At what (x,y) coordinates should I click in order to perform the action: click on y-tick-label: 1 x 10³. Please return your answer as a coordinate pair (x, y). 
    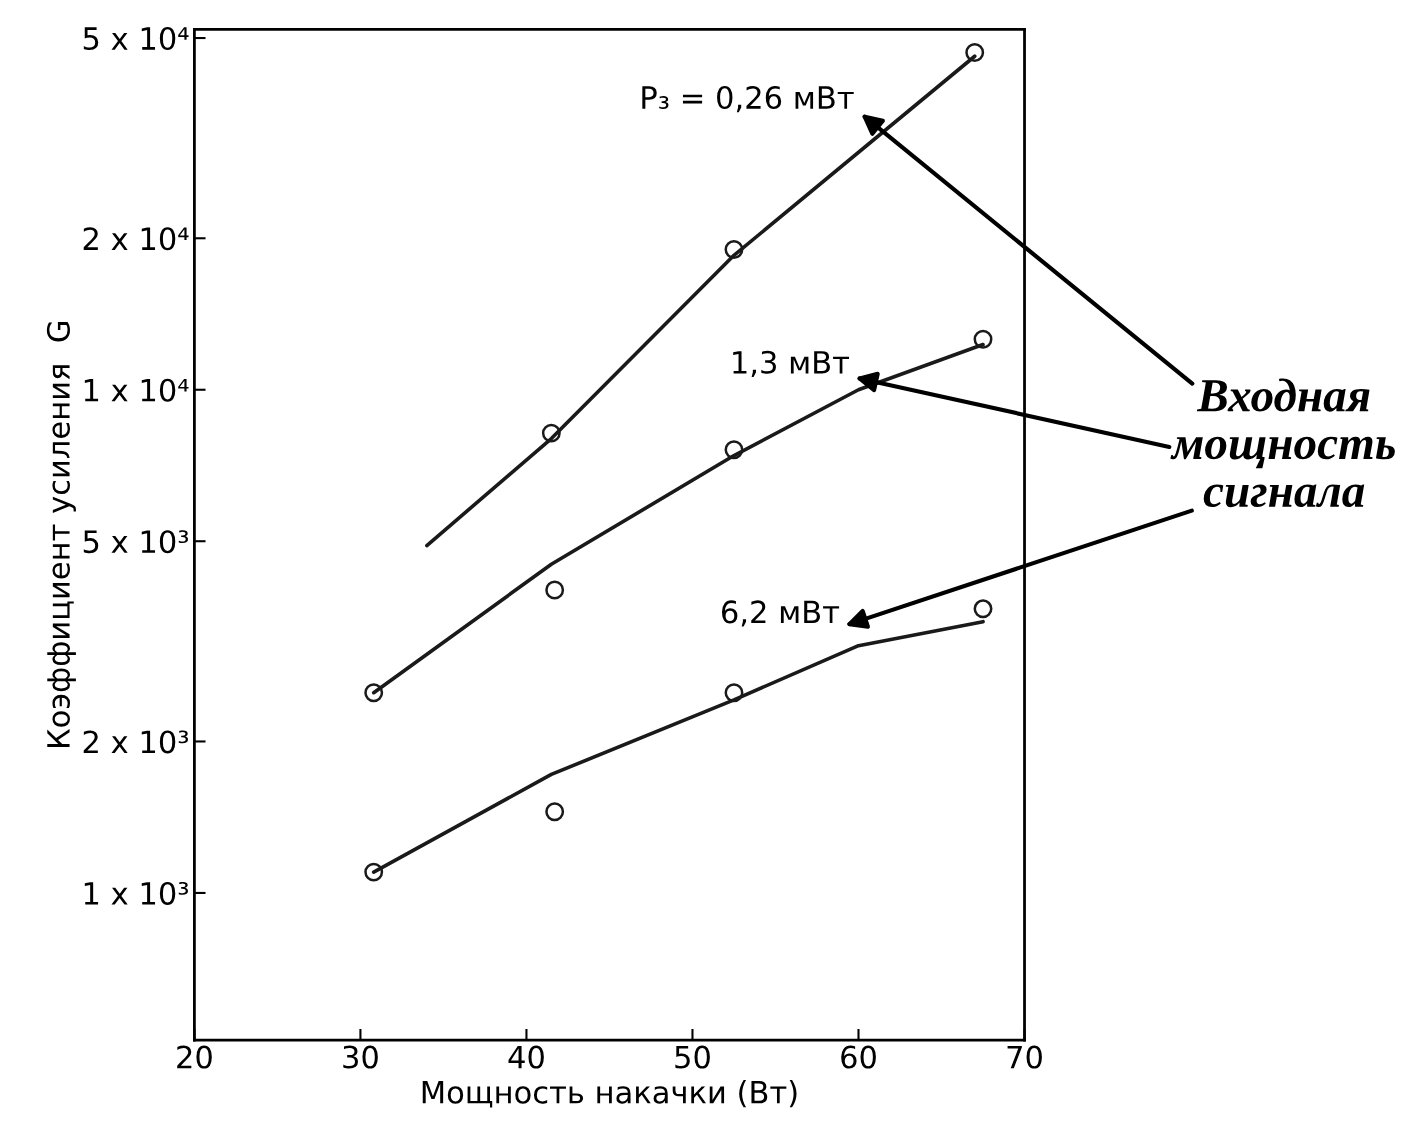
    Looking at the image, I should click on (136, 893).